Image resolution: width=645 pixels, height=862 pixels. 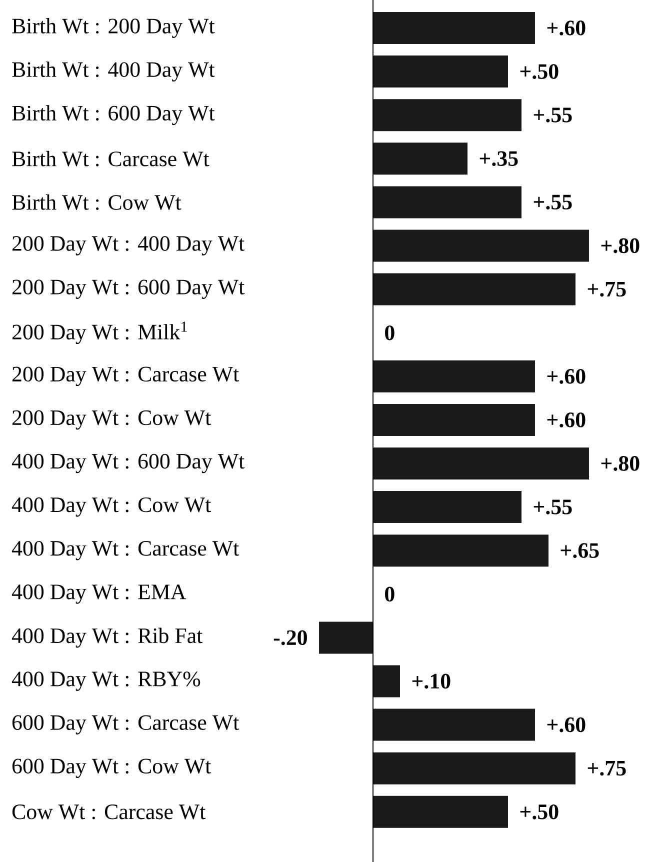 I want to click on y-tick-label: 400 Day Wt : Rib Fat, so click(x=107, y=638).